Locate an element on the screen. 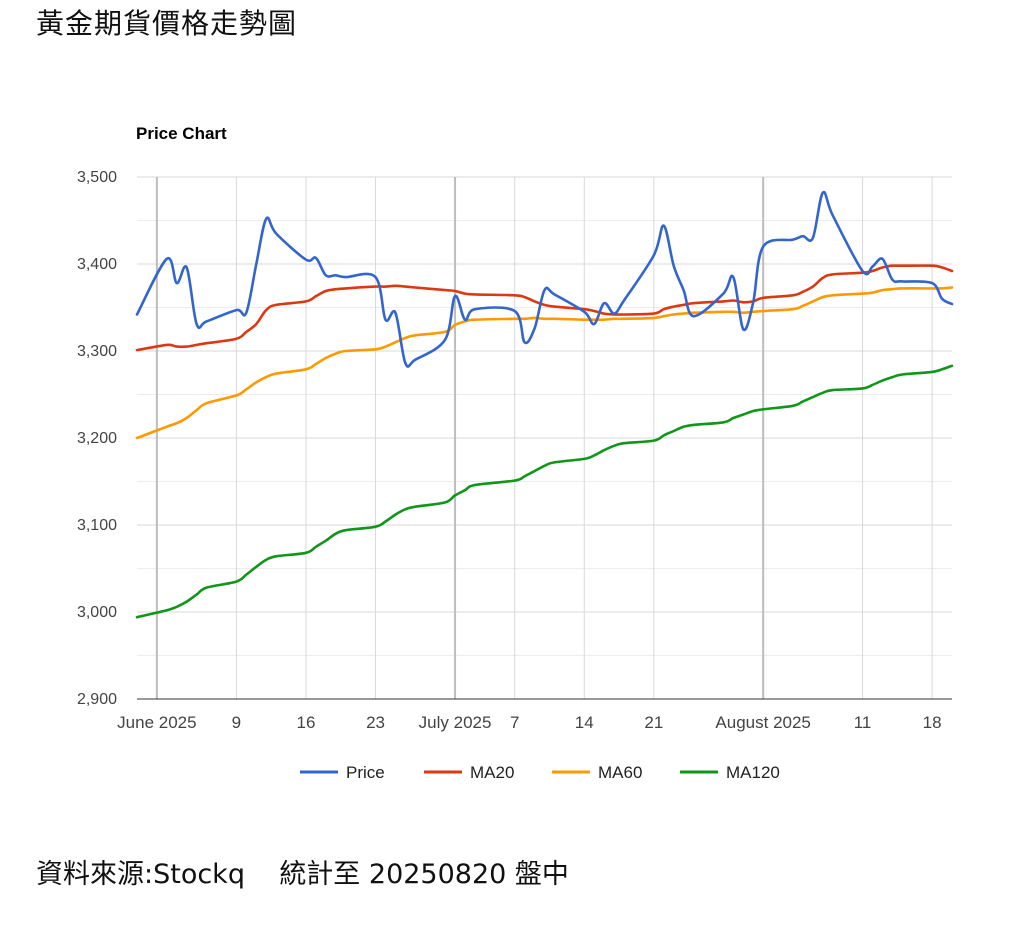  legend-label-price: Price is located at coordinates (365, 772).